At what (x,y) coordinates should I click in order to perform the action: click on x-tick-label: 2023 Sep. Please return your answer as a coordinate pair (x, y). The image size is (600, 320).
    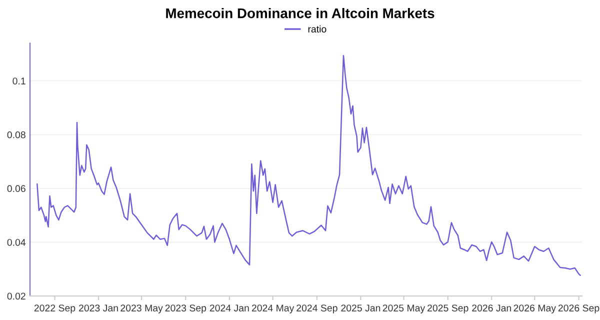
    Looking at the image, I should click on (185, 309).